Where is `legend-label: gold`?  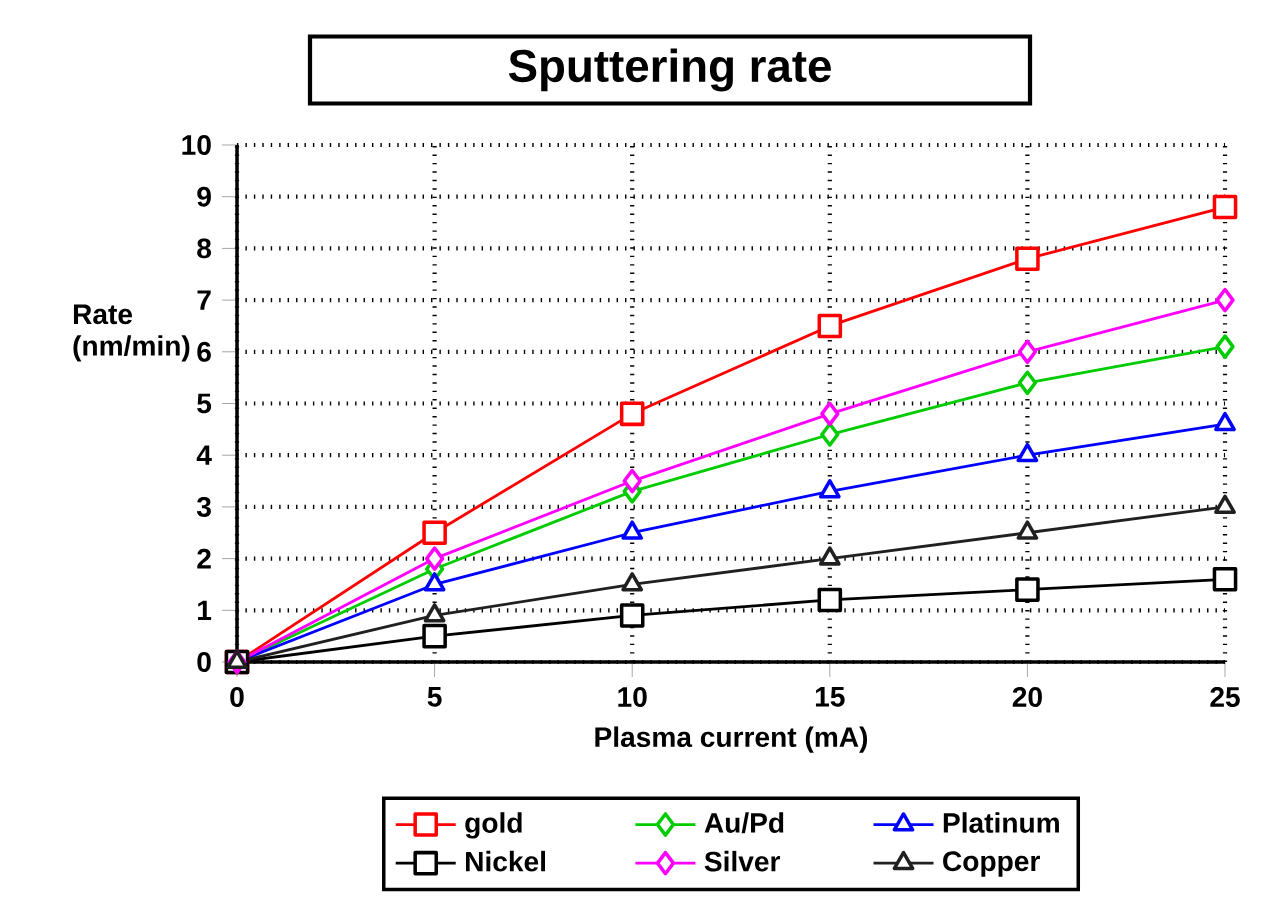
legend-label: gold is located at coordinates (493, 825).